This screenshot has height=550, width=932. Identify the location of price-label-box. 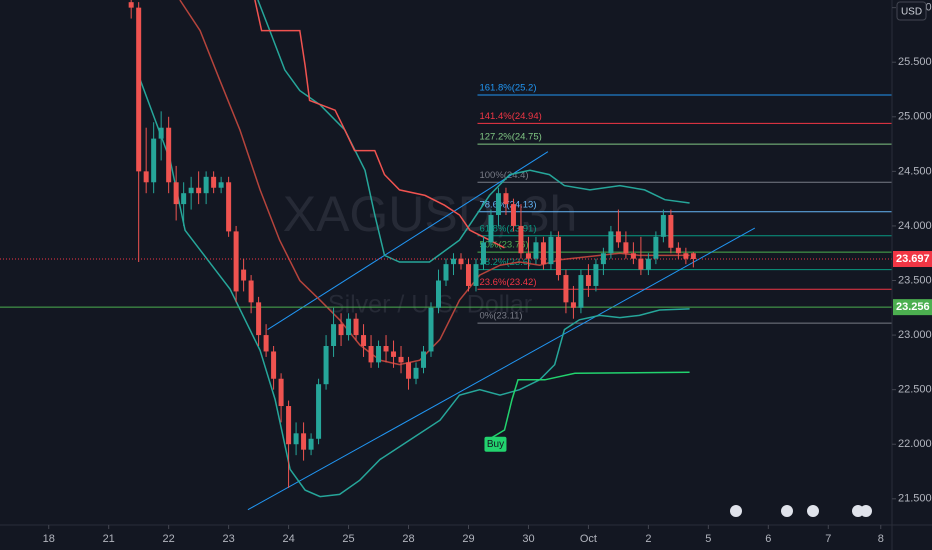
(912, 259).